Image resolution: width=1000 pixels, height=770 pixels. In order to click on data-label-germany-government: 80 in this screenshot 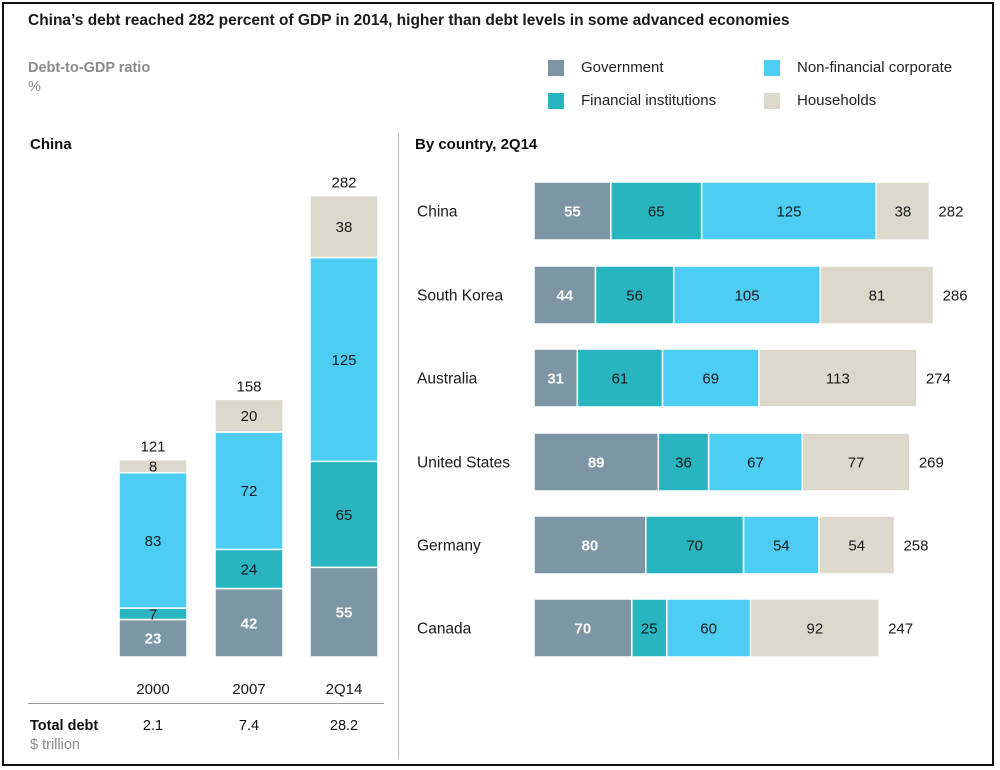, I will do `click(590, 546)`.